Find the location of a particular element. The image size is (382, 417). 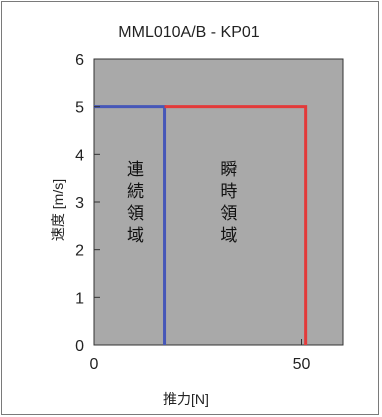

y-tick-label: 2 is located at coordinates (79, 251).